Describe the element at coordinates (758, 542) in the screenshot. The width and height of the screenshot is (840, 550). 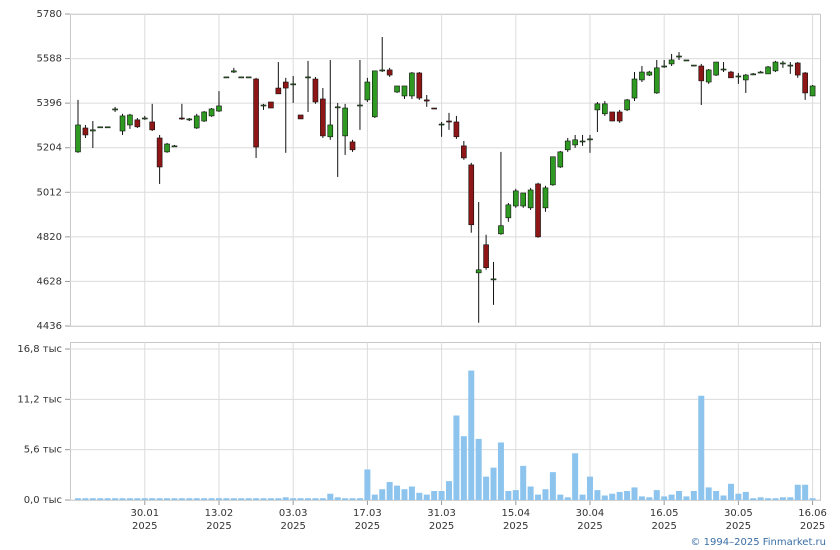
I see `copyright: © 1994–2025 Finmarket.ru` at that location.